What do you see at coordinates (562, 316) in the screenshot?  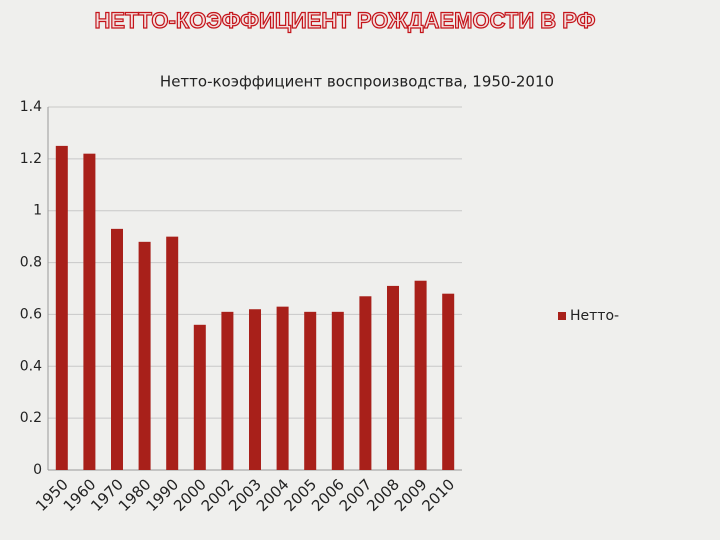 I see `legend-swatch` at bounding box center [562, 316].